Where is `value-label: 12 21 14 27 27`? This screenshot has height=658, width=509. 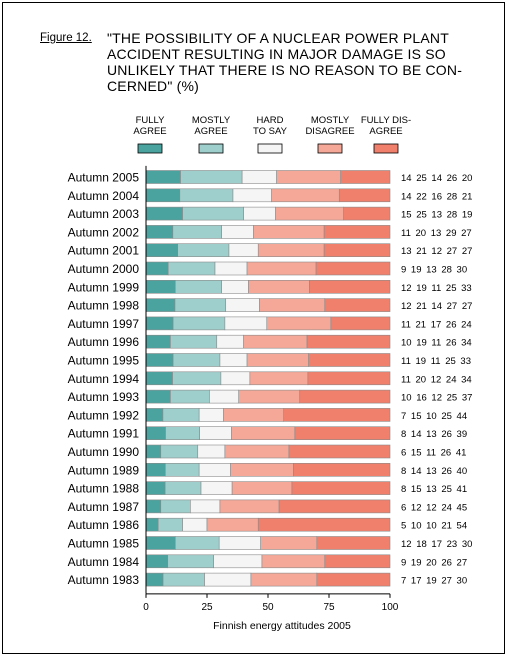 value-label: 12 21 14 27 27 is located at coordinates (436, 306).